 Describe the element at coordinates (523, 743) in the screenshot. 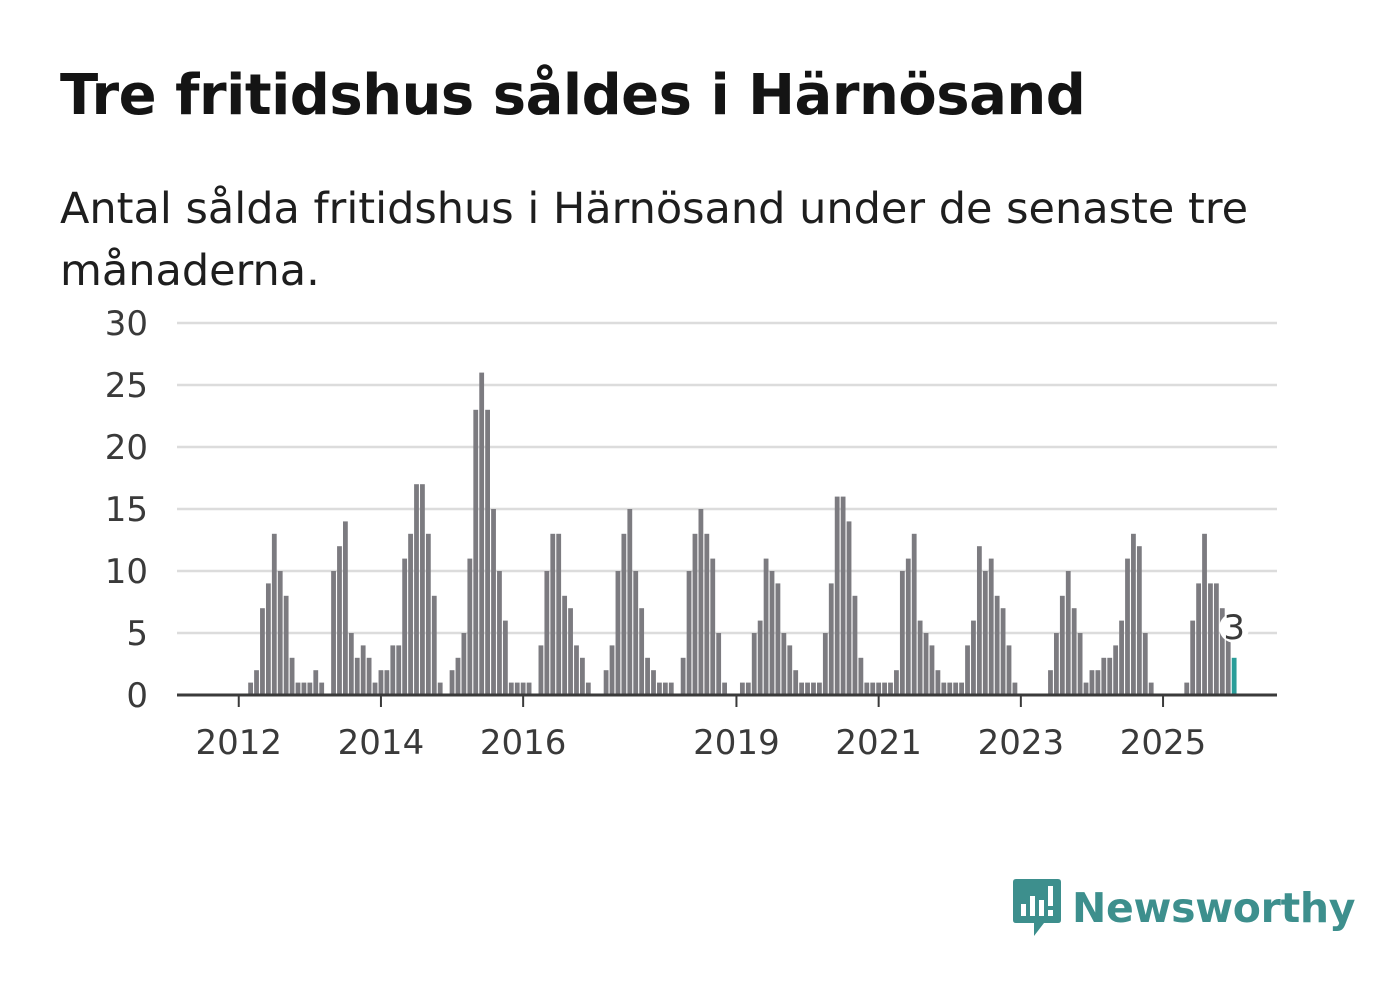

I see `x-tick-label: 2016` at that location.